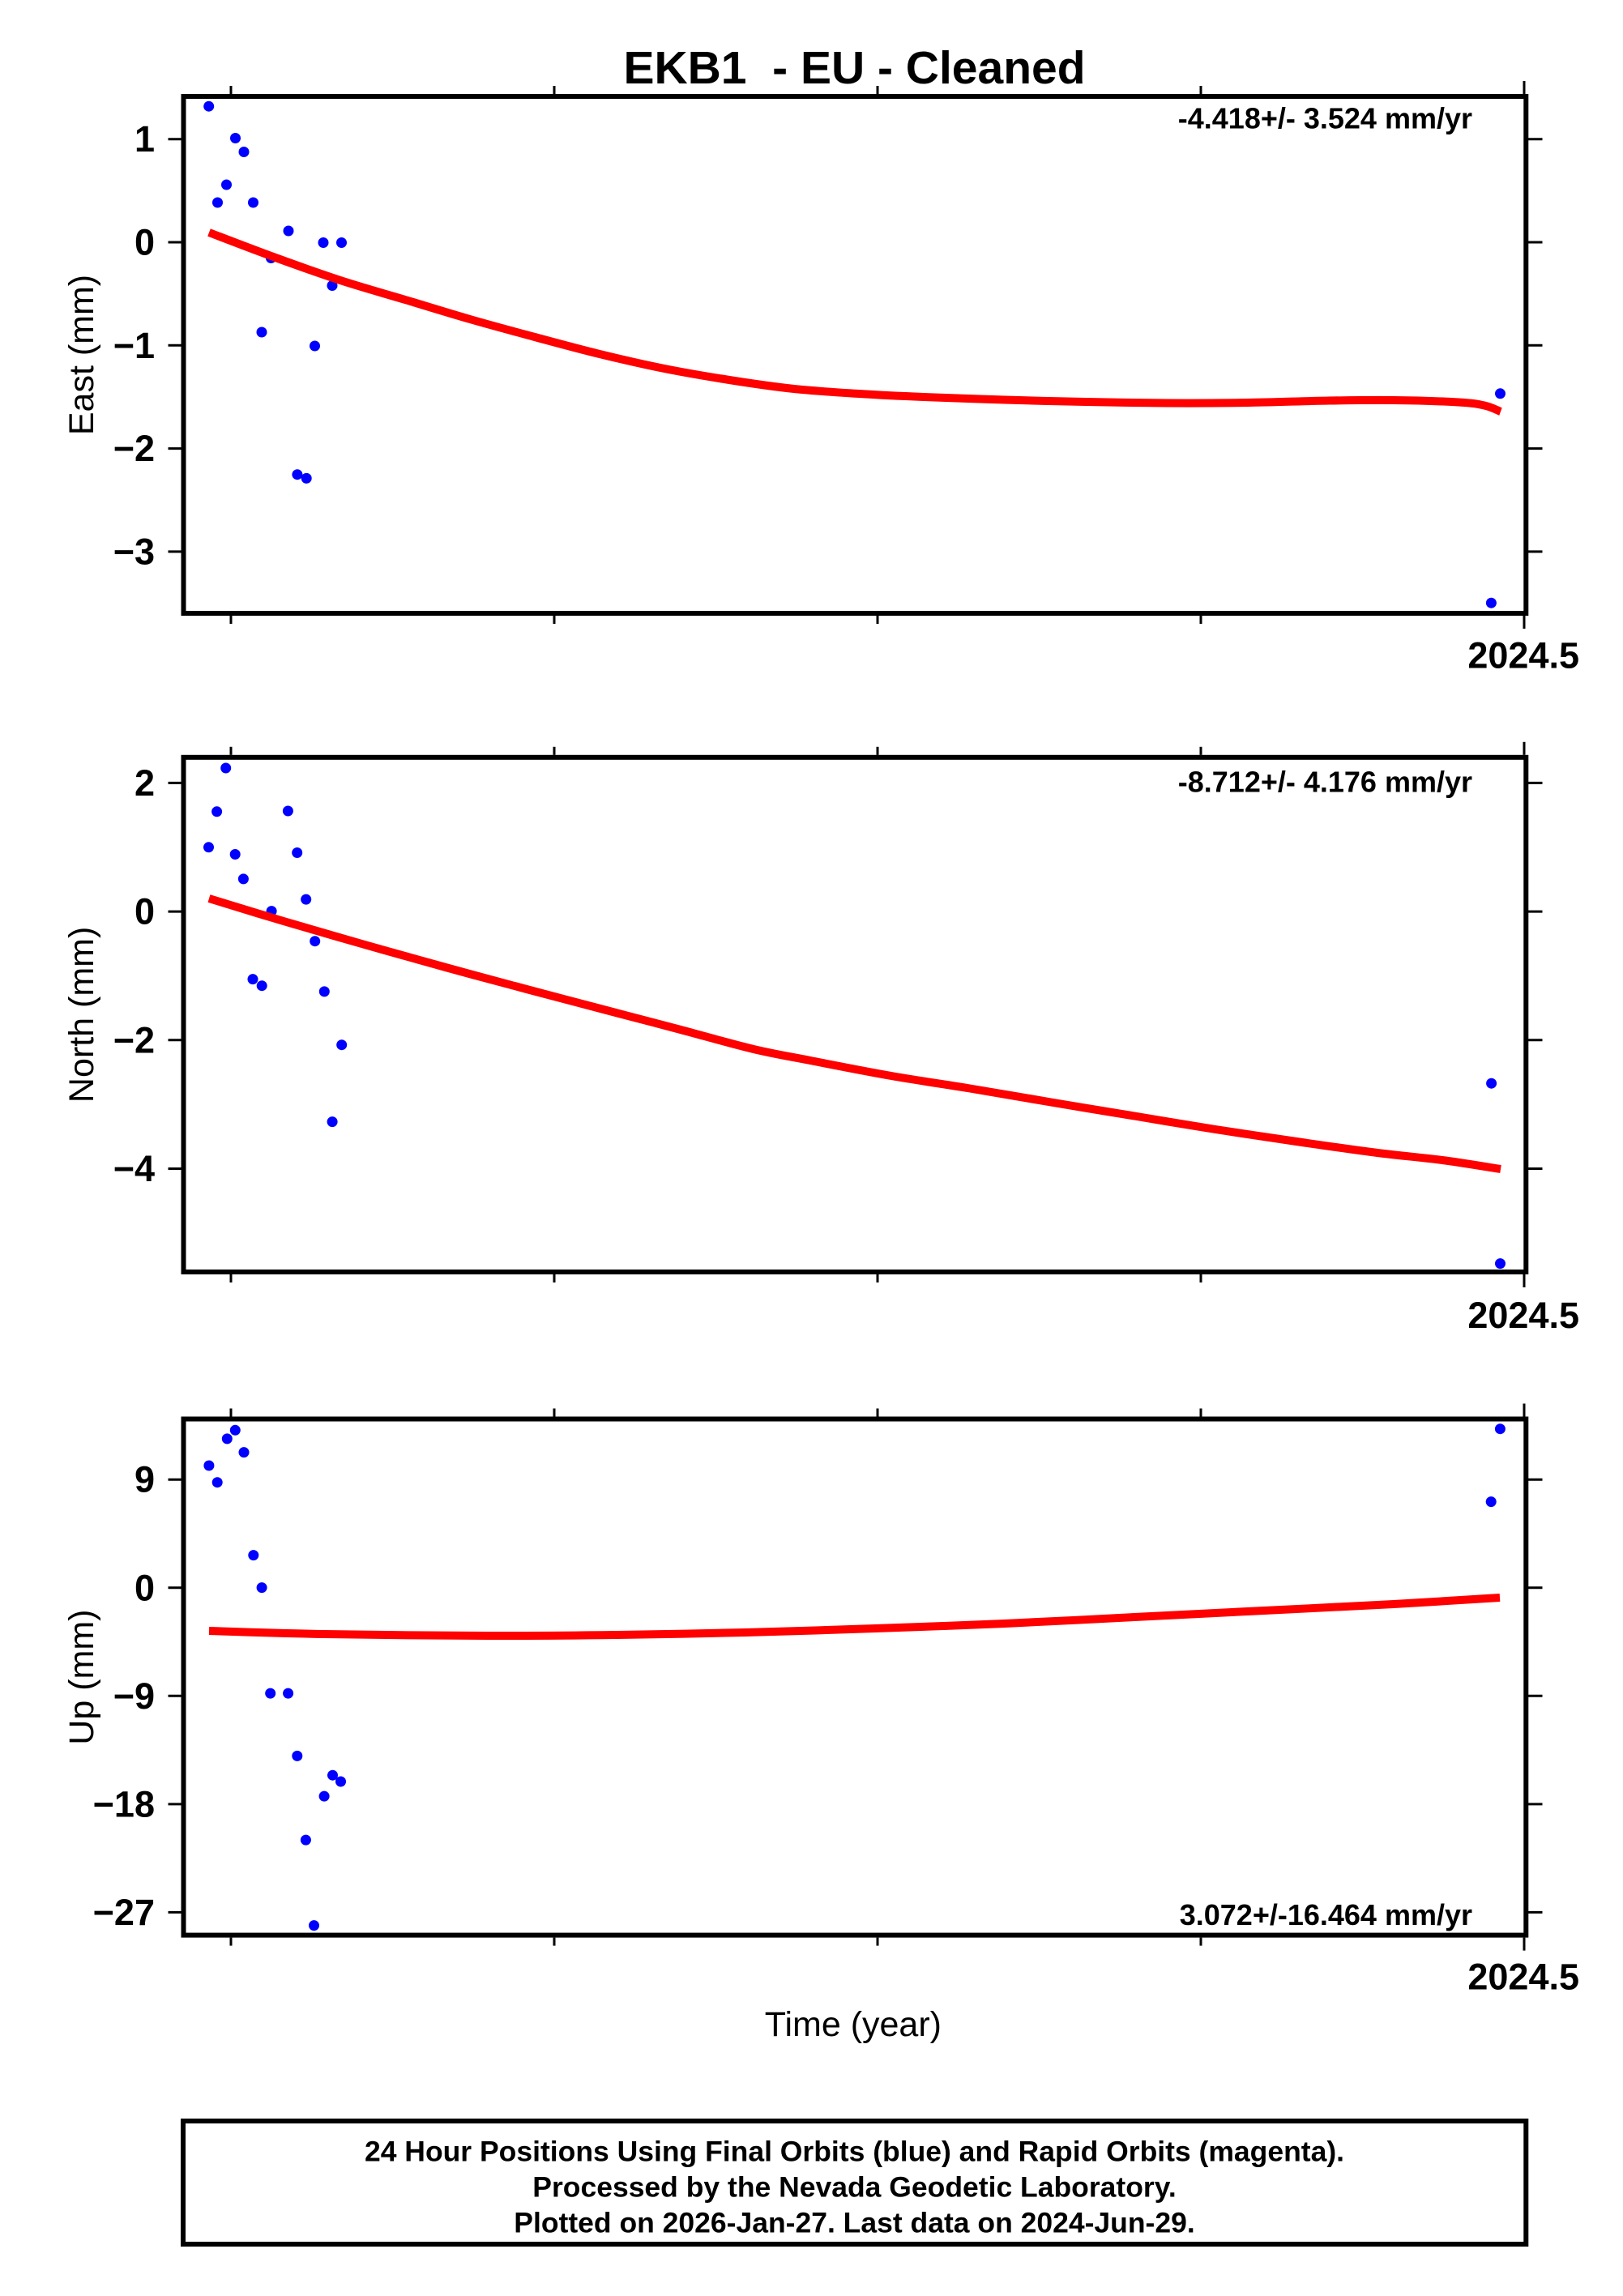  What do you see at coordinates (81, 1677) in the screenshot?
I see `svg-text: Up (mm)` at bounding box center [81, 1677].